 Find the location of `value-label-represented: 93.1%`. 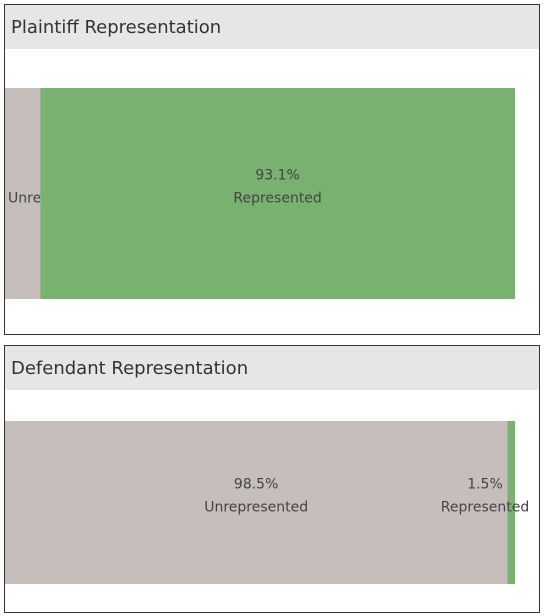

value-label-represented: 93.1% is located at coordinates (277, 176).